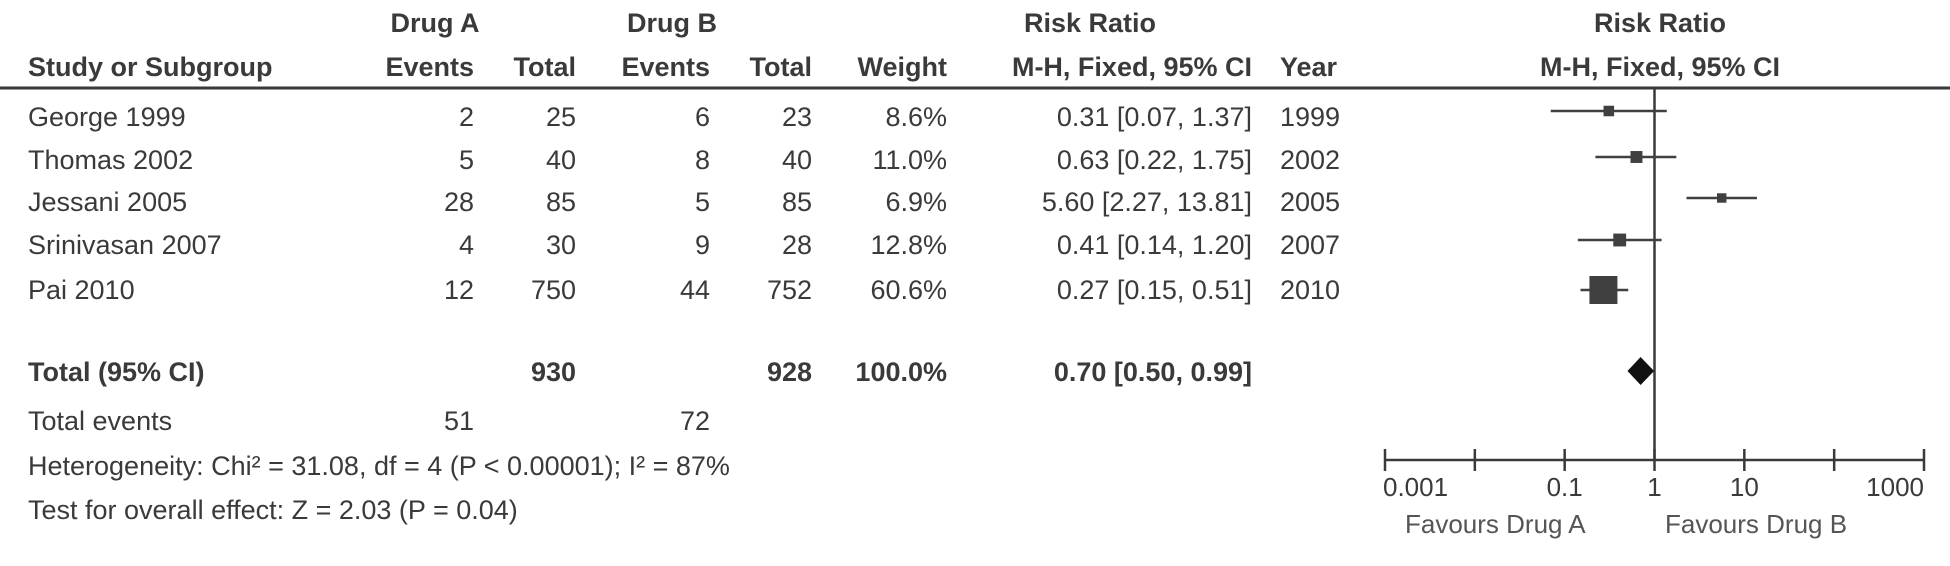  I want to click on study-name: Thomas 2002, so click(111, 160).